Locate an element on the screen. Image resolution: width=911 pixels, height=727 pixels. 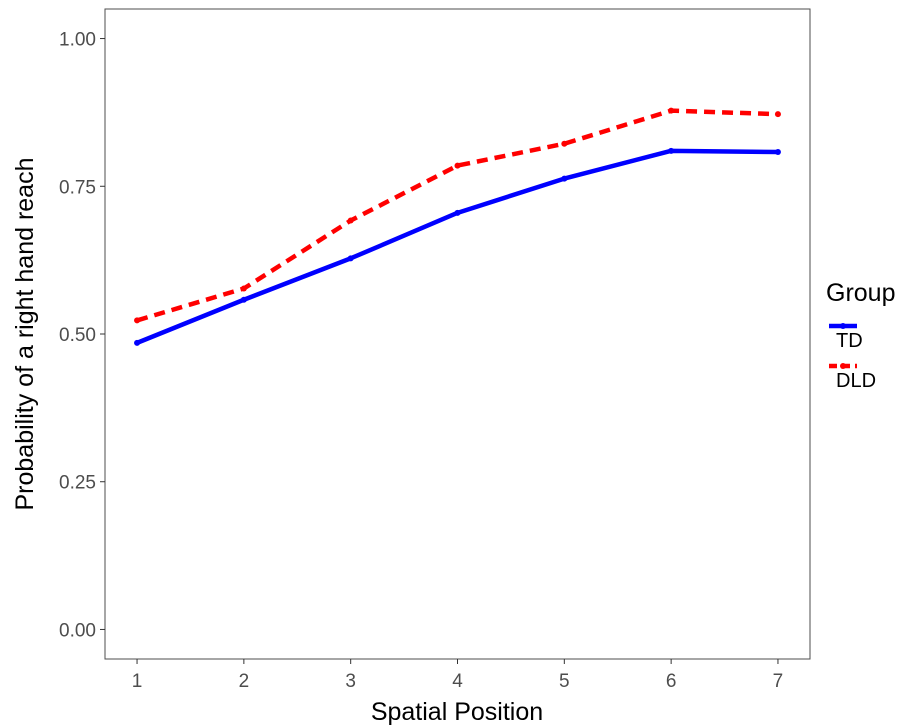
legend-title: Group is located at coordinates (860, 293).